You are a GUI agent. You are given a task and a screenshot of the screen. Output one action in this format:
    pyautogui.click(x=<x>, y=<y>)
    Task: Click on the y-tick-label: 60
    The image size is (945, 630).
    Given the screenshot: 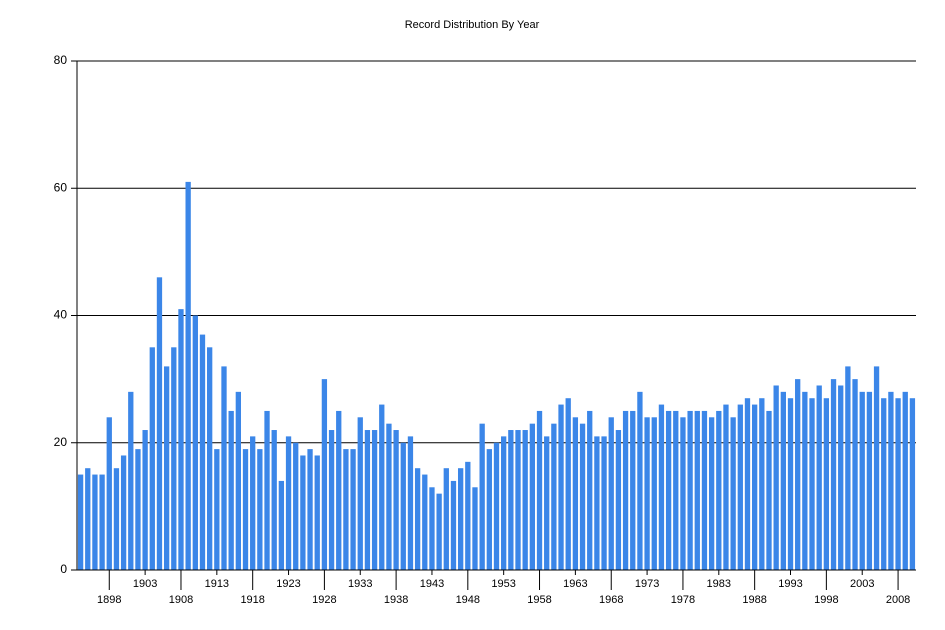 What is the action you would take?
    pyautogui.click(x=61, y=187)
    